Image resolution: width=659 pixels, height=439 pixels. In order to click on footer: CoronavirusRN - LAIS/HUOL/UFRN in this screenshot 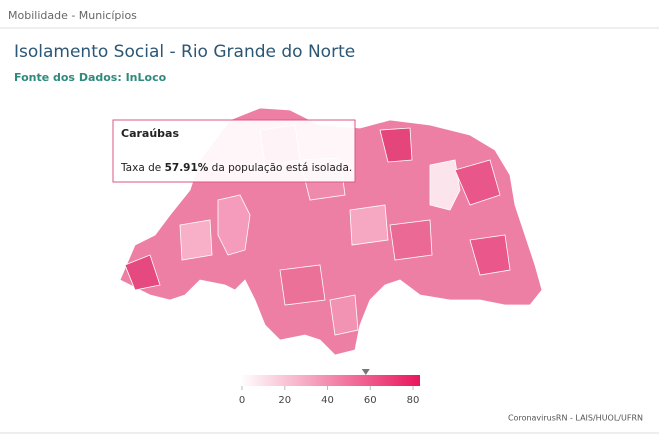, I will do `click(575, 418)`.